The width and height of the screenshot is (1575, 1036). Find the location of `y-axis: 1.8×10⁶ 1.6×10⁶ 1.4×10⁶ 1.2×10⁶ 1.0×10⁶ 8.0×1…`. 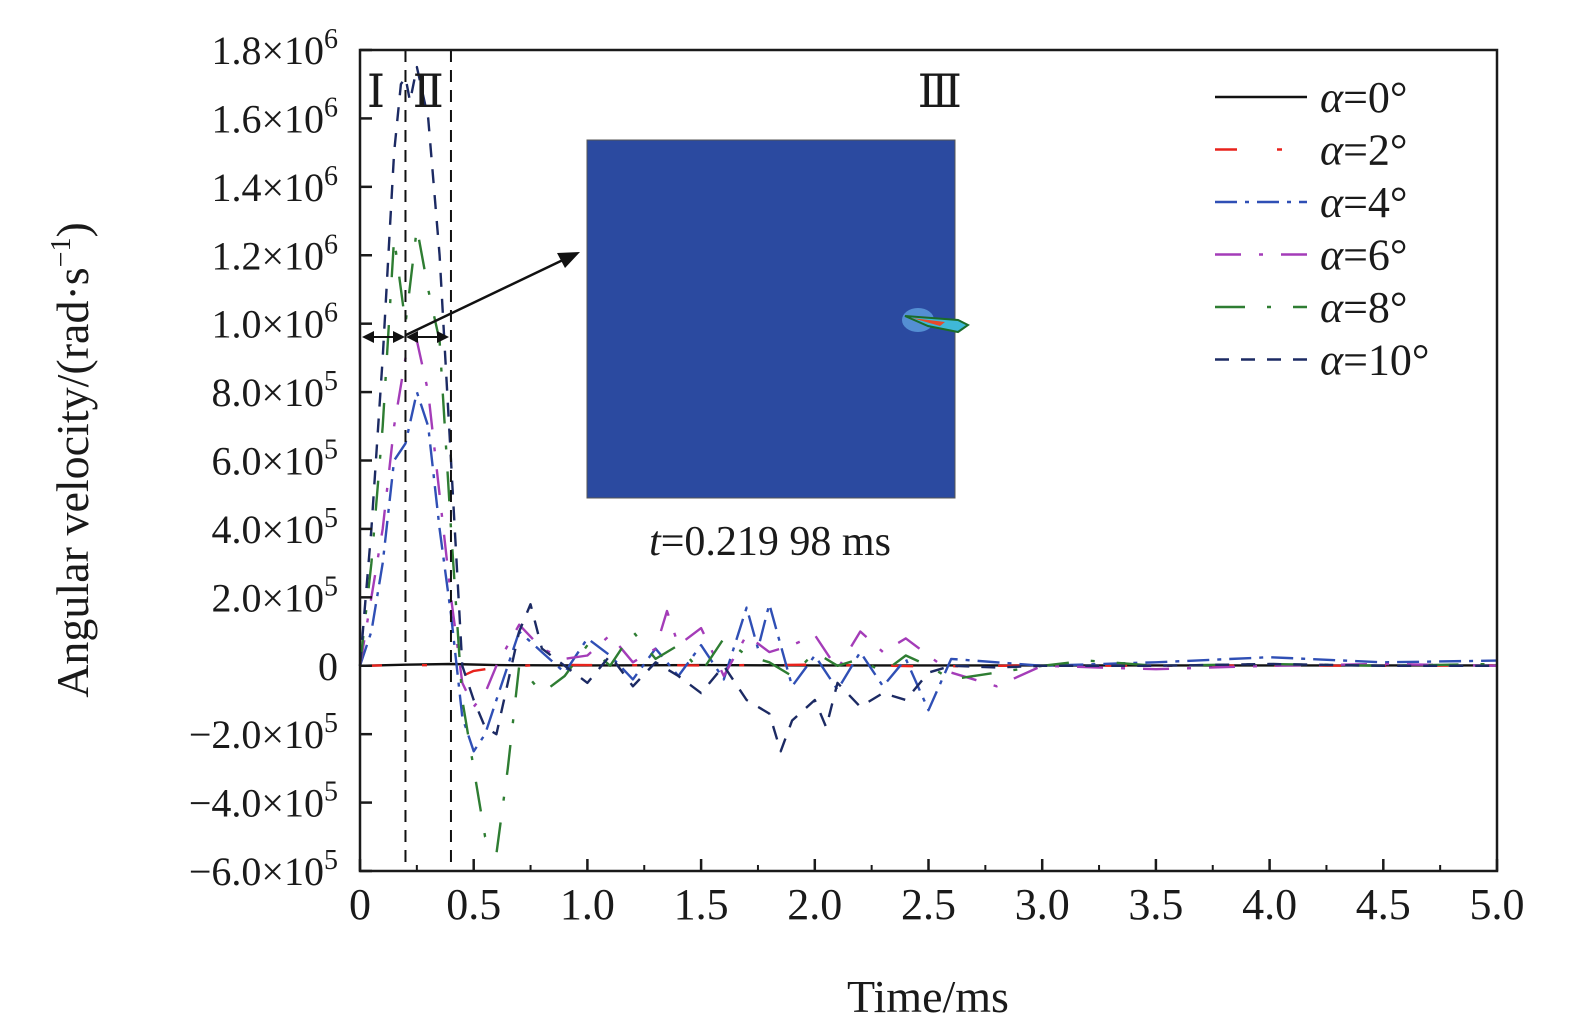

y-axis: 1.8×10⁶ 1.6×10⁶ 1.4×10⁶ 1.2×10⁶ 1.0×10⁶ 8.0×1… is located at coordinates (280, 459).